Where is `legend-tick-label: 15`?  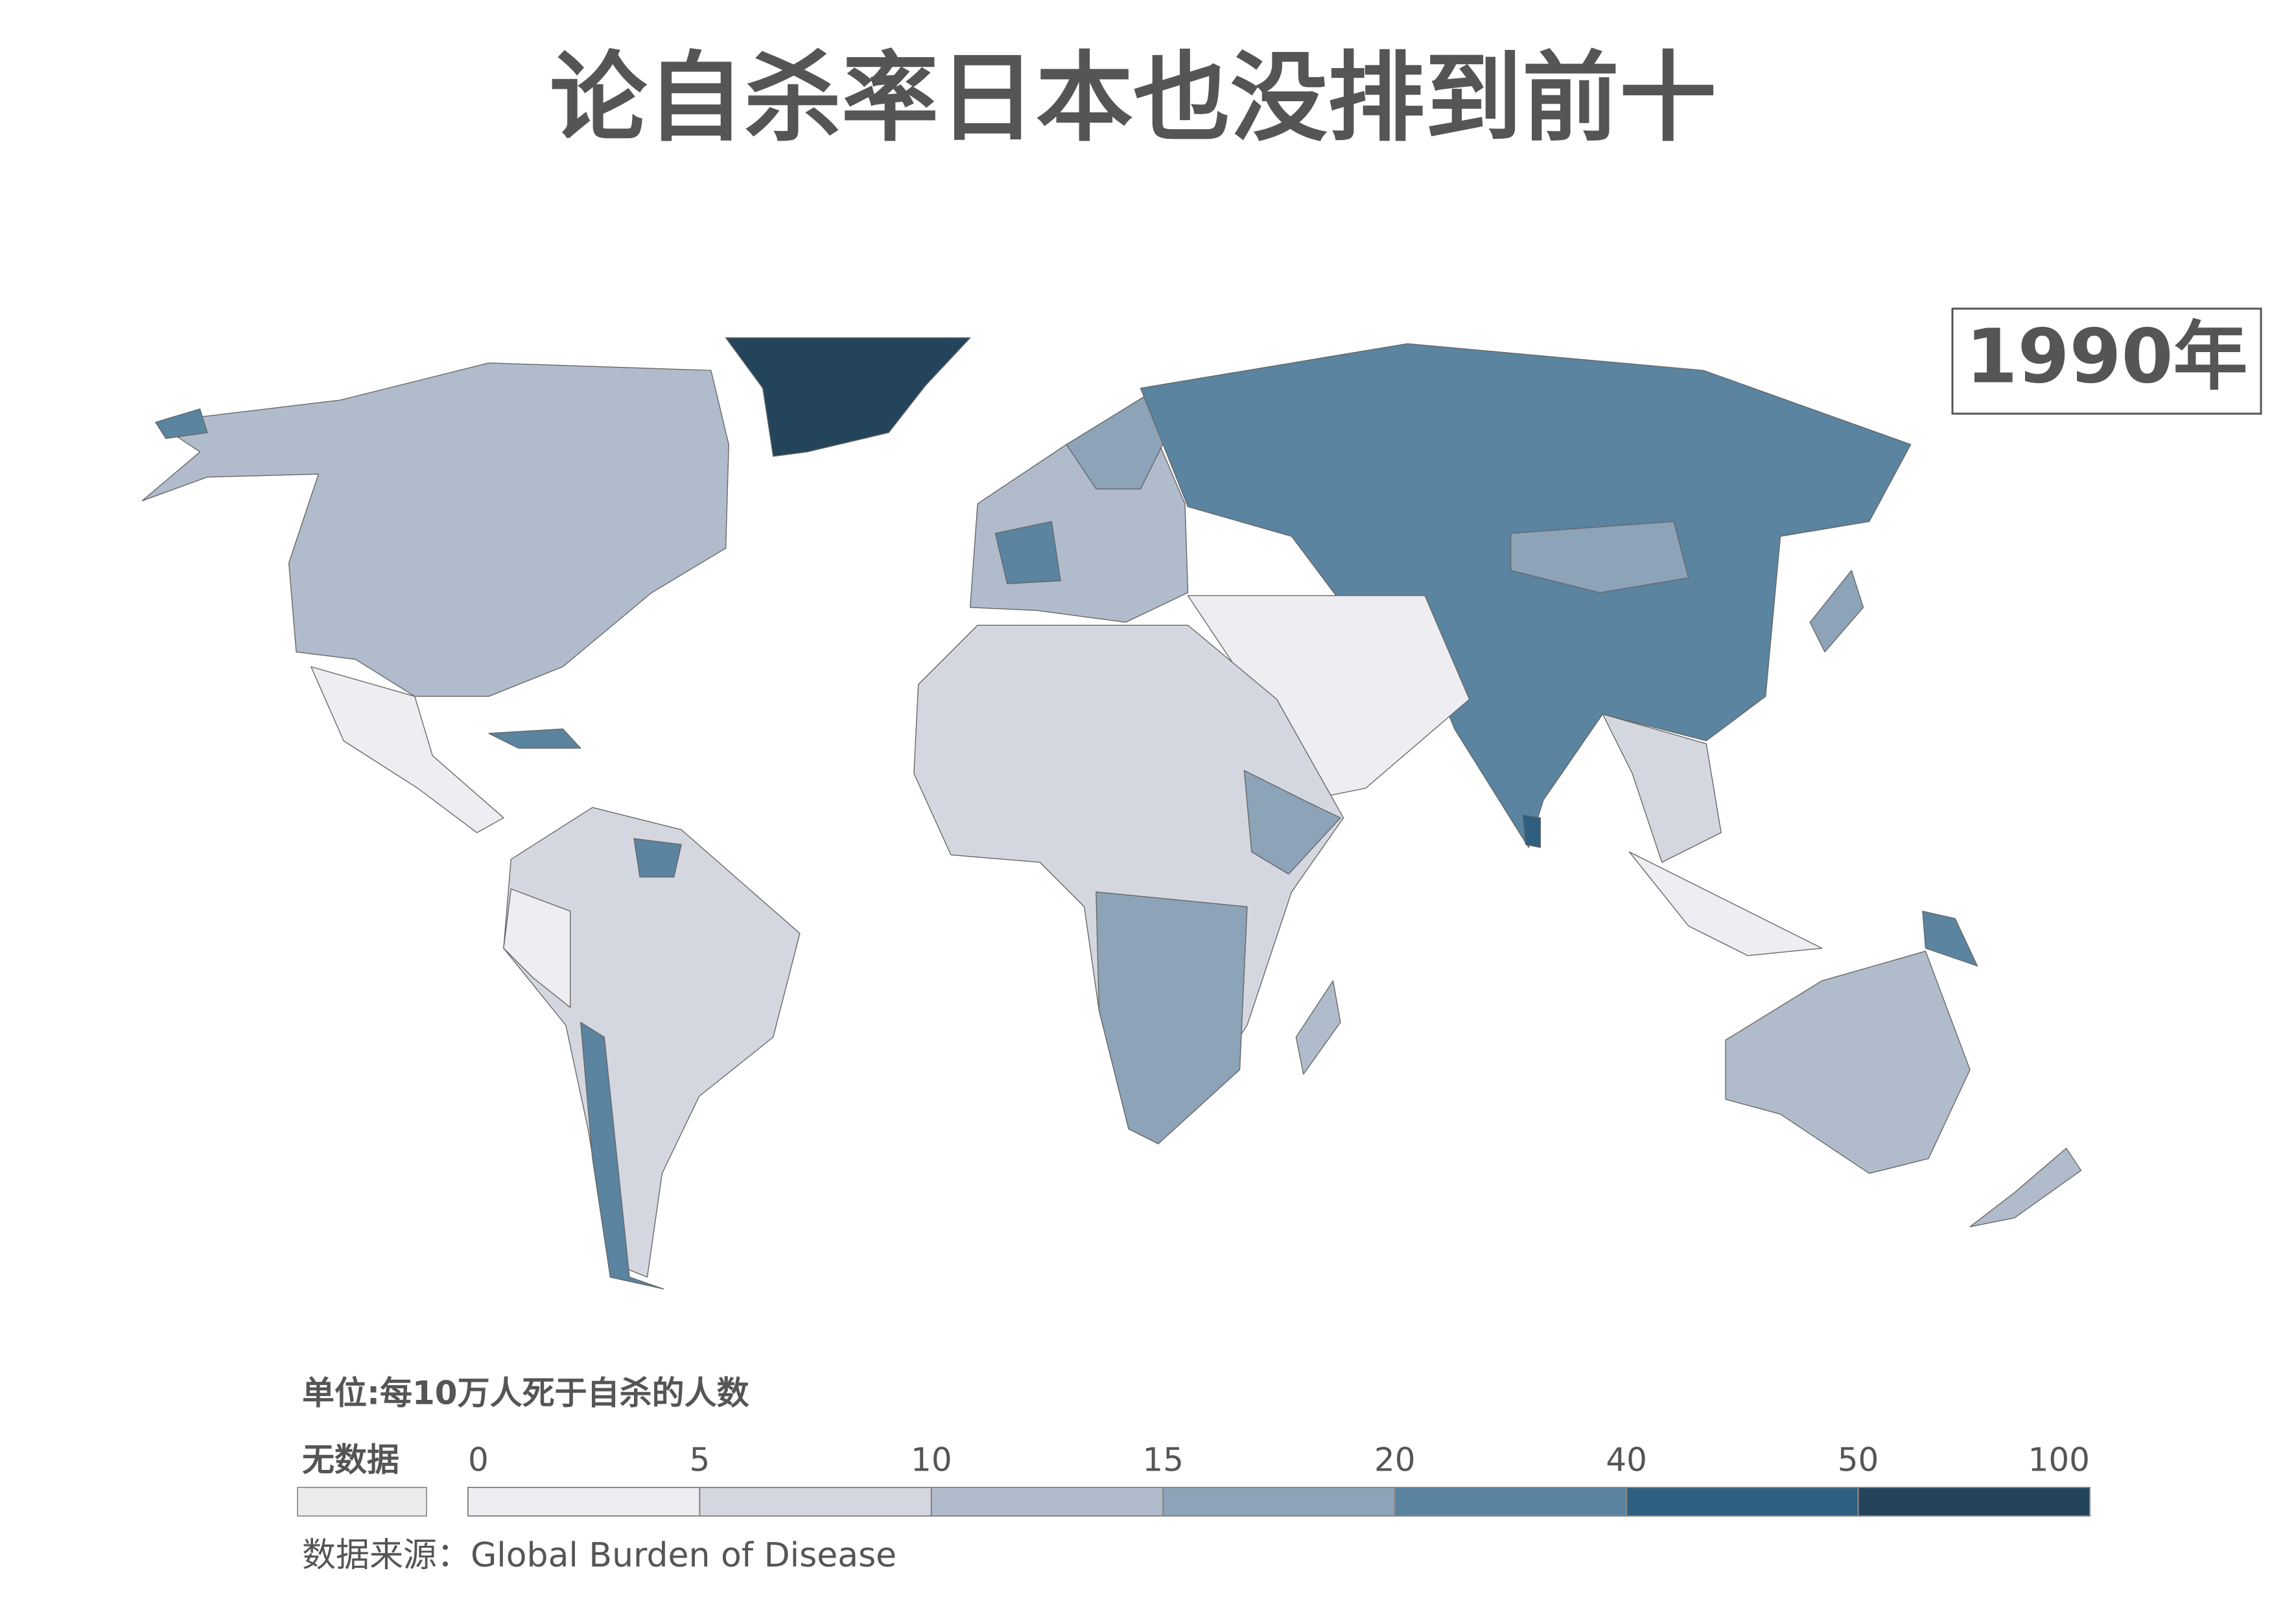 legend-tick-label: 15 is located at coordinates (1163, 1460).